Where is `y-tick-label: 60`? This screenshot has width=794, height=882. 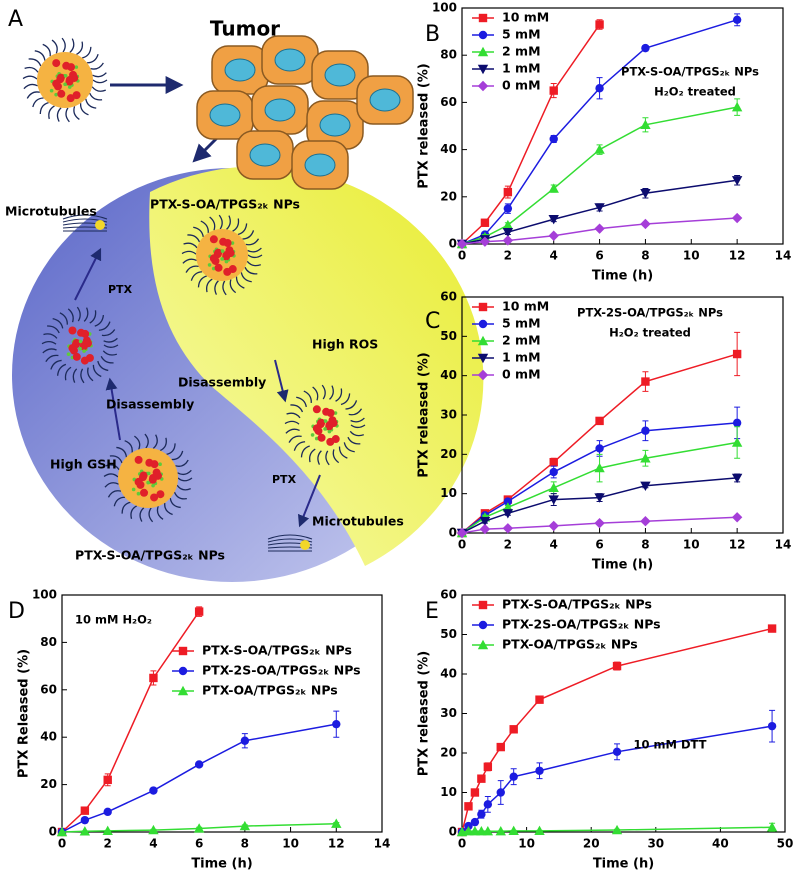
y-tick-label: 60 is located at coordinates (48, 689).